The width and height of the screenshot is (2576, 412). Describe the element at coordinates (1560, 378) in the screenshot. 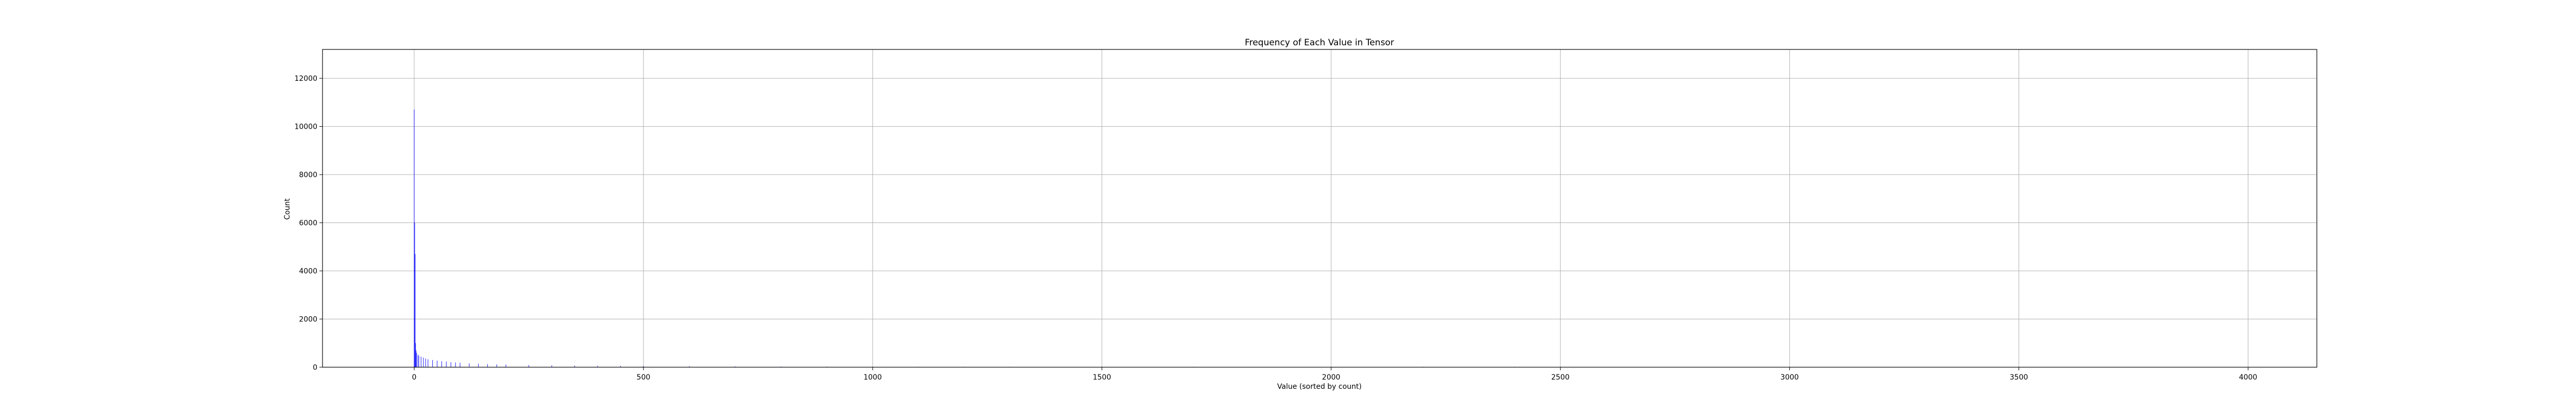

I see `x-tick-label: 2500` at that location.